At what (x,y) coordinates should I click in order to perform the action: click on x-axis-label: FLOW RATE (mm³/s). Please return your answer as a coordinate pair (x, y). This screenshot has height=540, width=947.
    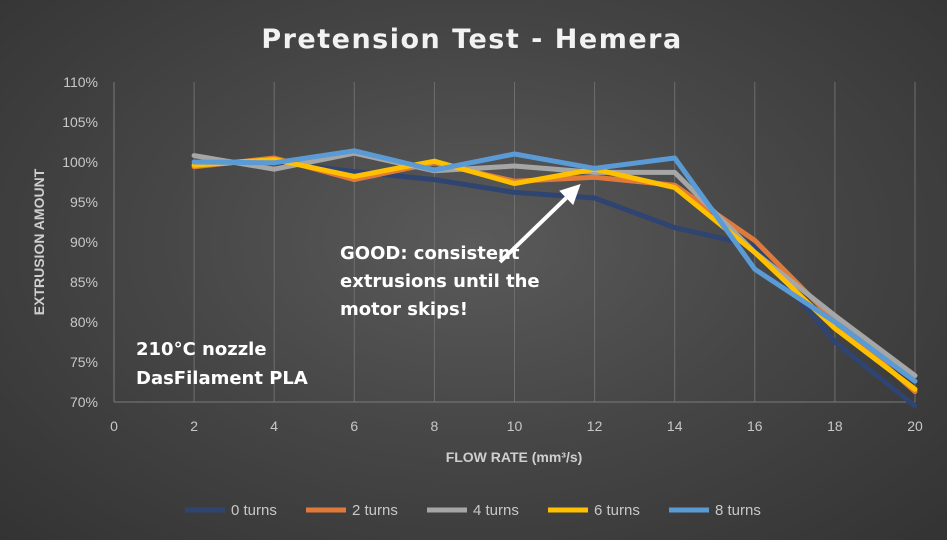
    Looking at the image, I should click on (514, 457).